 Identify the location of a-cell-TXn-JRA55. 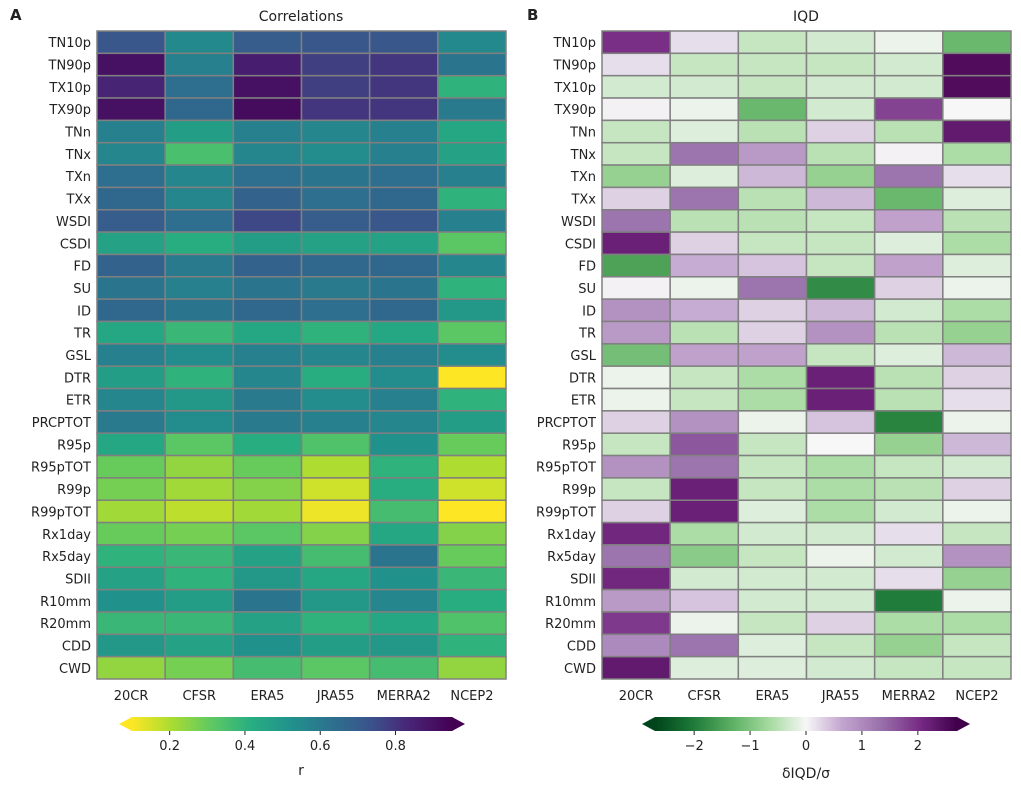
(335, 176).